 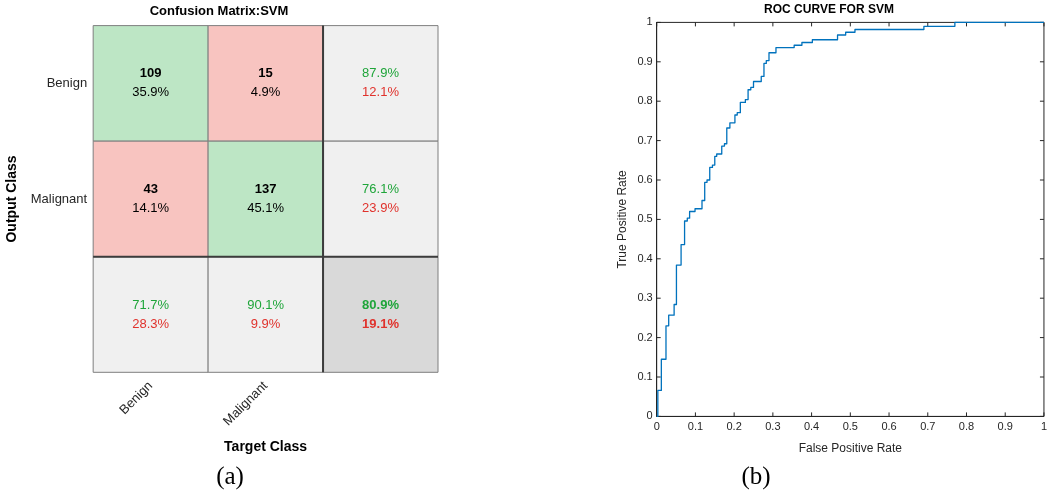 I want to click on data-label: 137, so click(x=265, y=189).